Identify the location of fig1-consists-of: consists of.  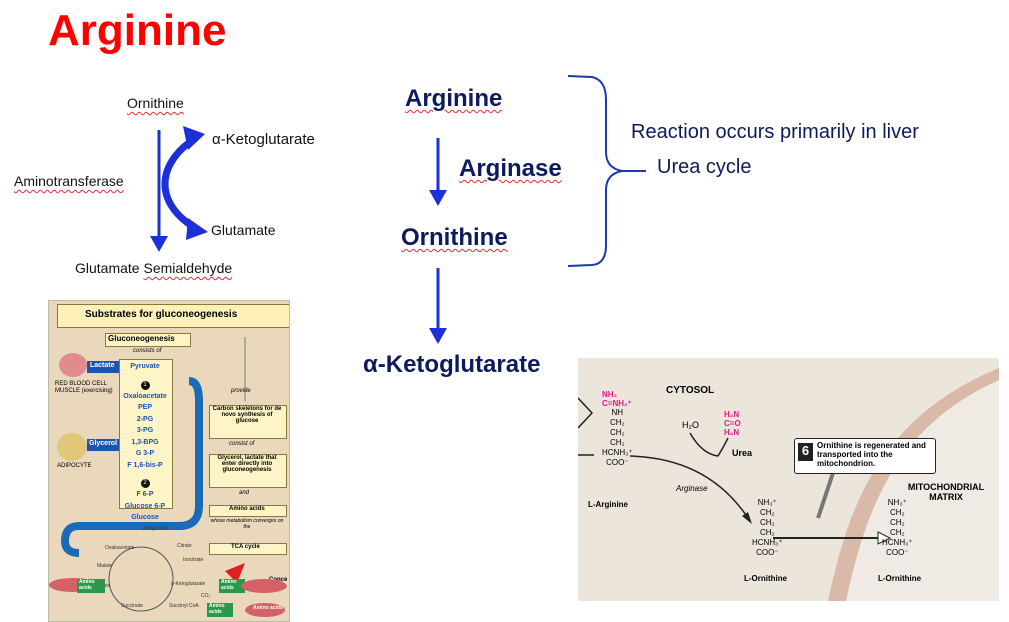
(147, 351).